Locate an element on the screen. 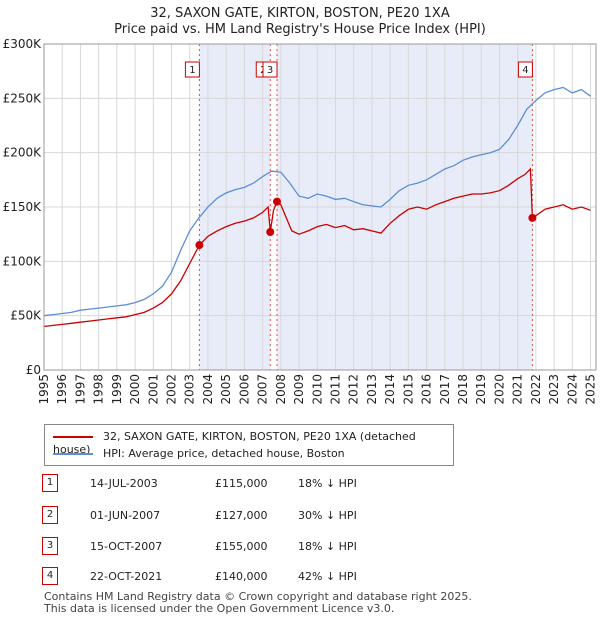 The height and width of the screenshot is (620, 600). x-tick-label: 2004 is located at coordinates (208, 389).